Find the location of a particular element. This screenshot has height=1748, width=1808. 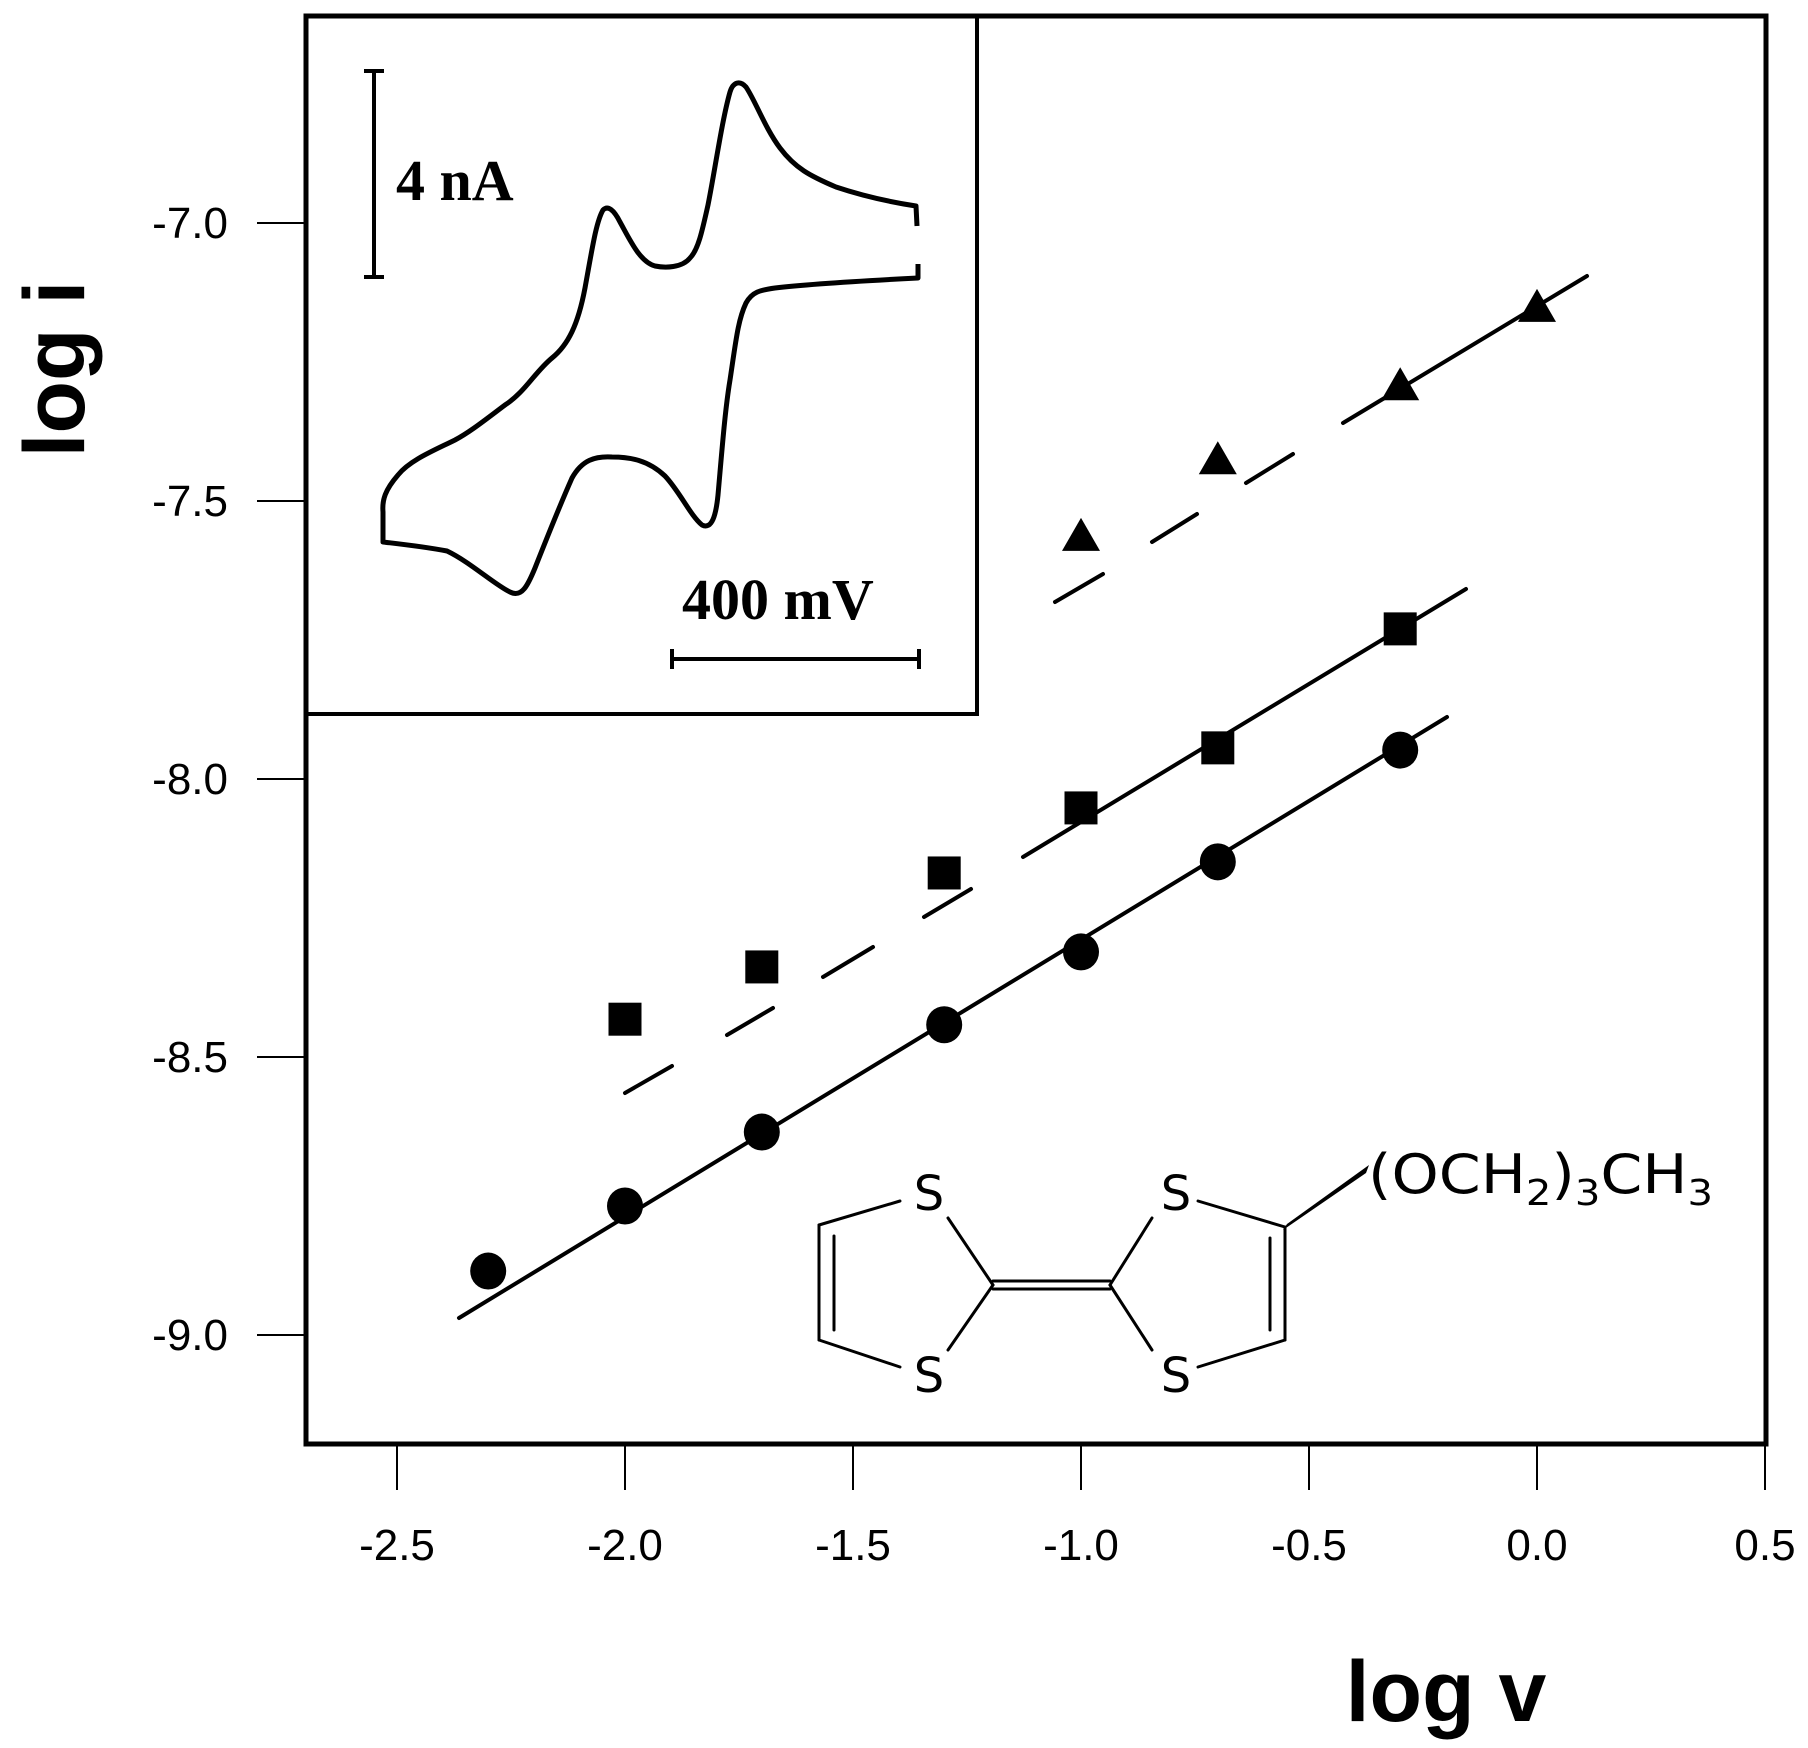

y-axis-title: log i is located at coordinates (55, 369).